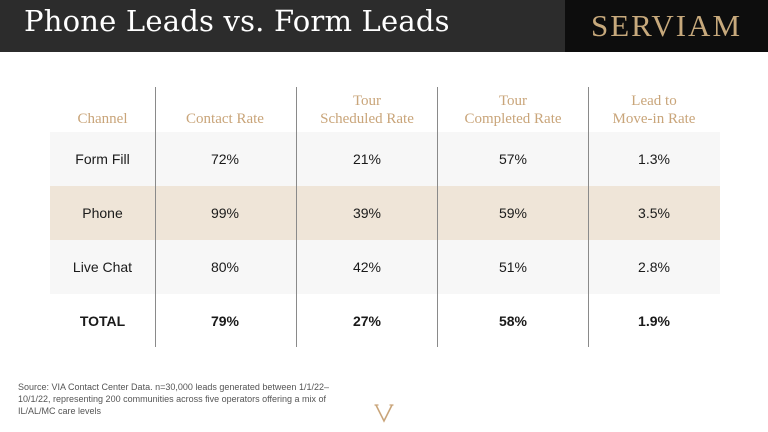  I want to click on tour-scheduled-rate-cell: 42%, so click(367, 267).